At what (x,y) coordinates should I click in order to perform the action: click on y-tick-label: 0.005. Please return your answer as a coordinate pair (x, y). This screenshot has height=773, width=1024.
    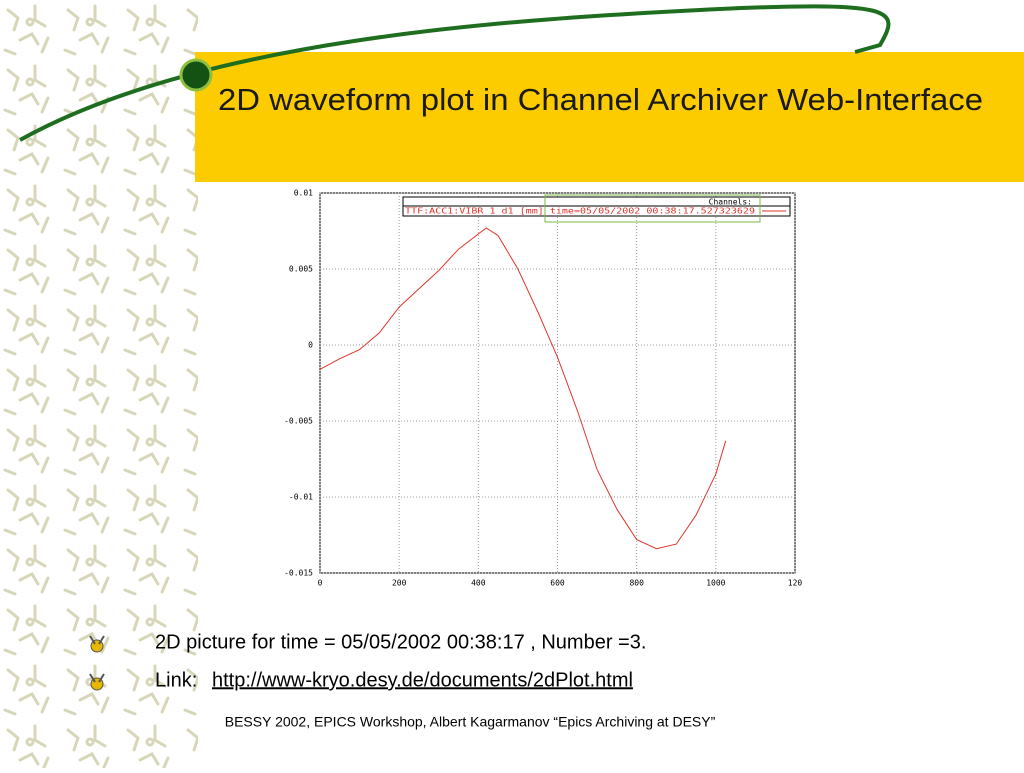
    Looking at the image, I should click on (301, 269).